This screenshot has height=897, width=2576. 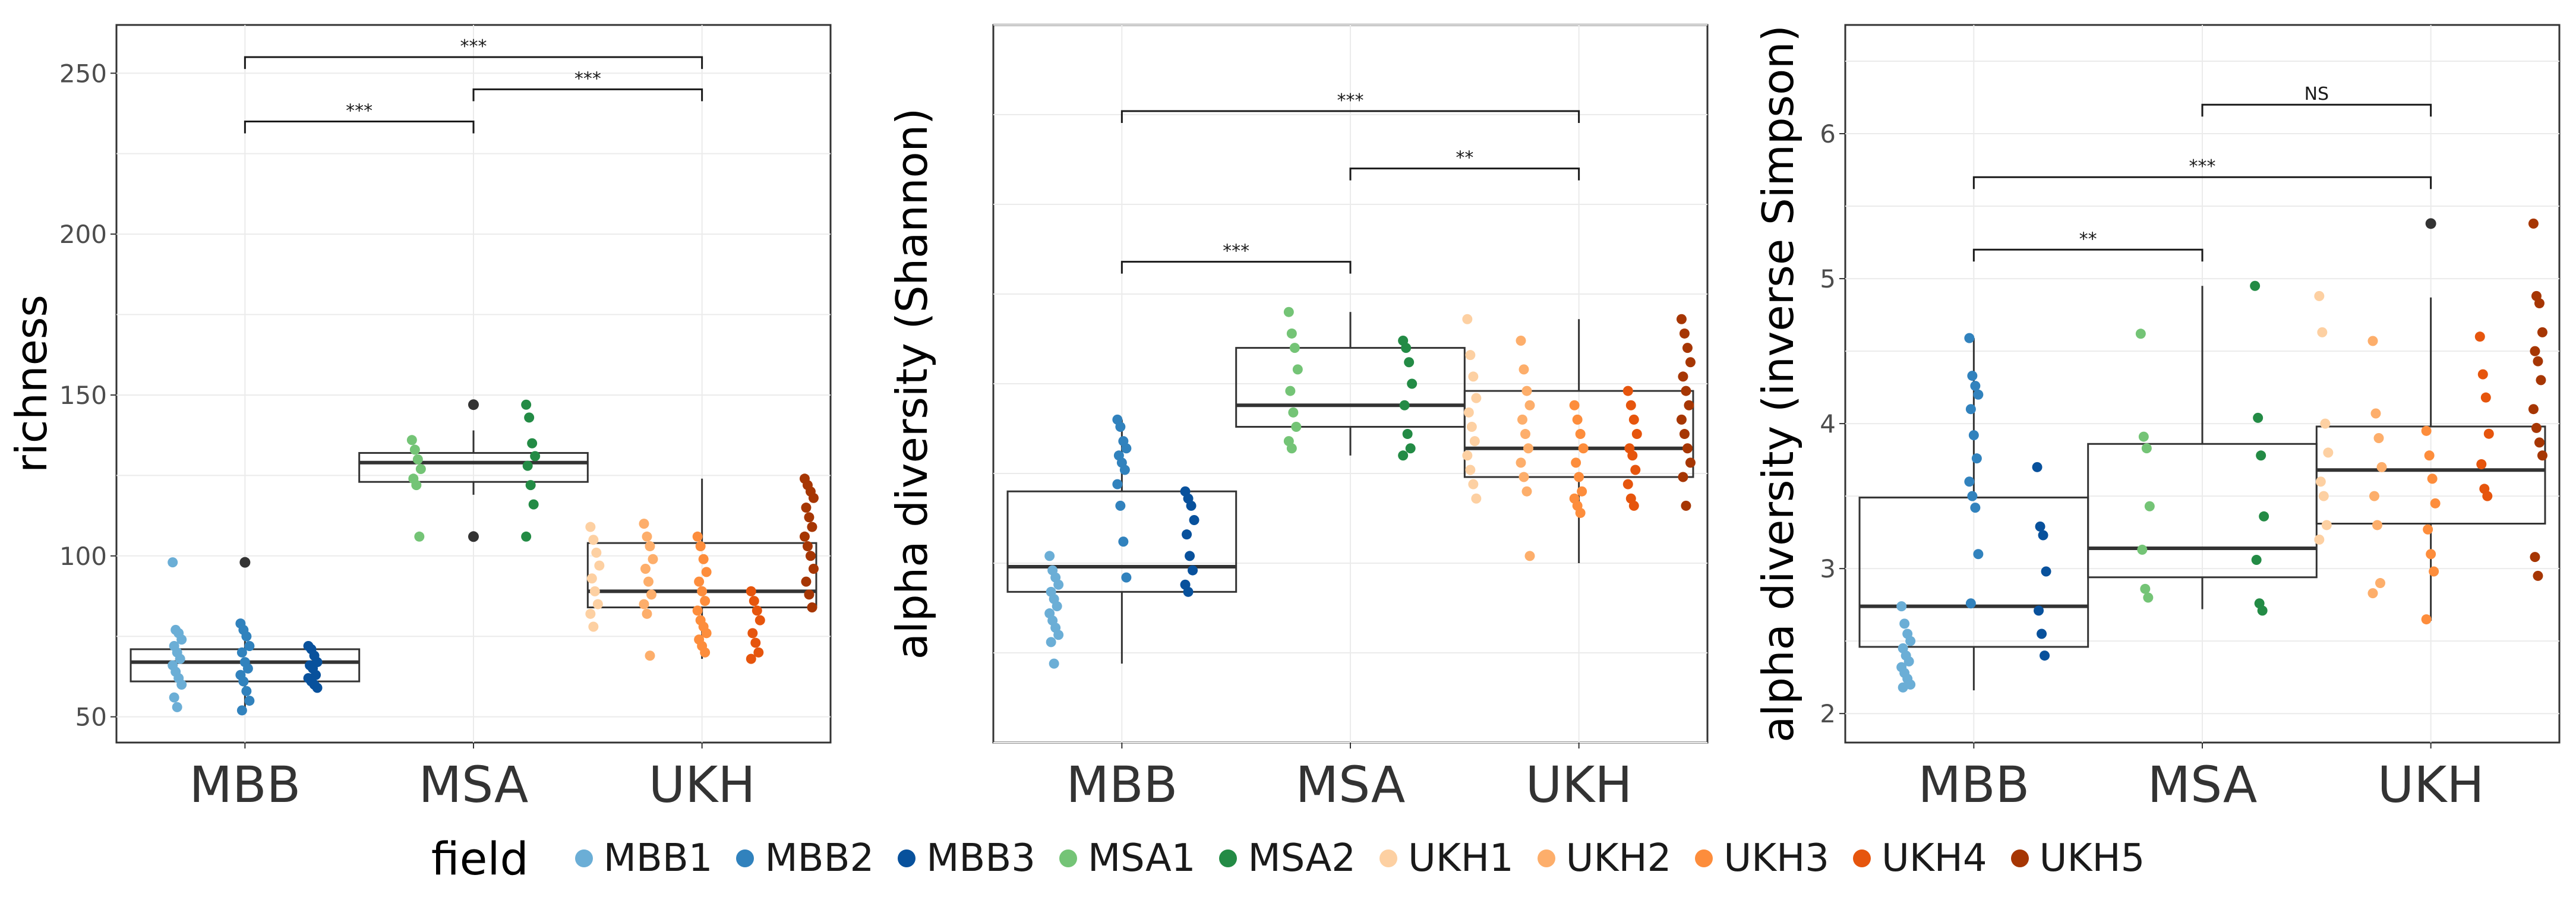 What do you see at coordinates (245, 785) in the screenshot?
I see `category-label: MBB` at bounding box center [245, 785].